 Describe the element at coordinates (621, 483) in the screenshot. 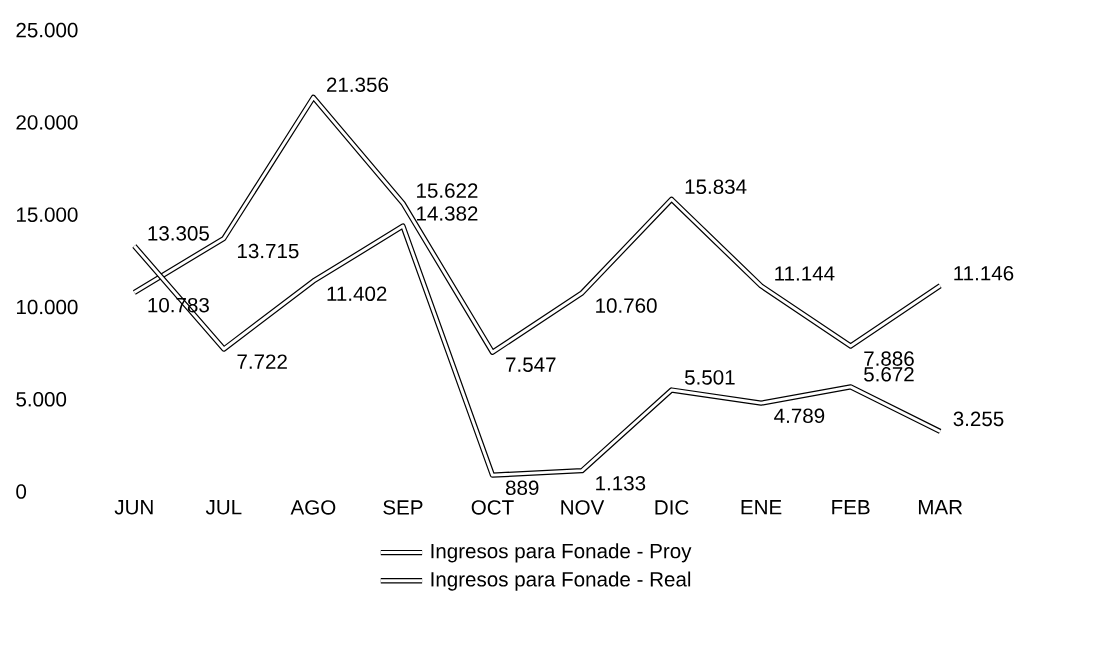

I see `data-label: 1.133` at that location.